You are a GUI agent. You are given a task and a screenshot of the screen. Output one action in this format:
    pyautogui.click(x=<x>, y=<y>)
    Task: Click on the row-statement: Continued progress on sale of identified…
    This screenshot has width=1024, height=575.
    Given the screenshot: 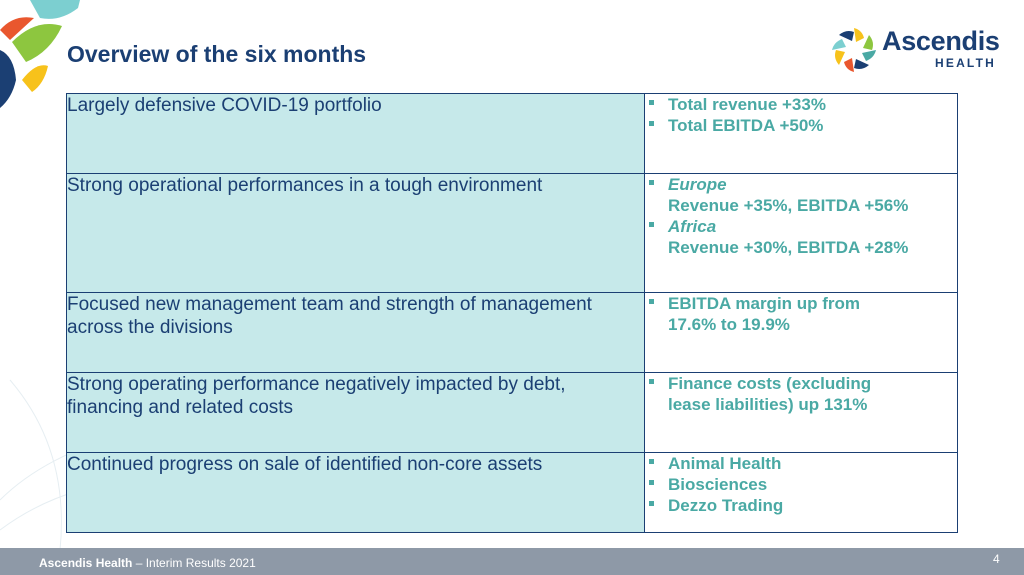 What is the action you would take?
    pyautogui.click(x=355, y=492)
    